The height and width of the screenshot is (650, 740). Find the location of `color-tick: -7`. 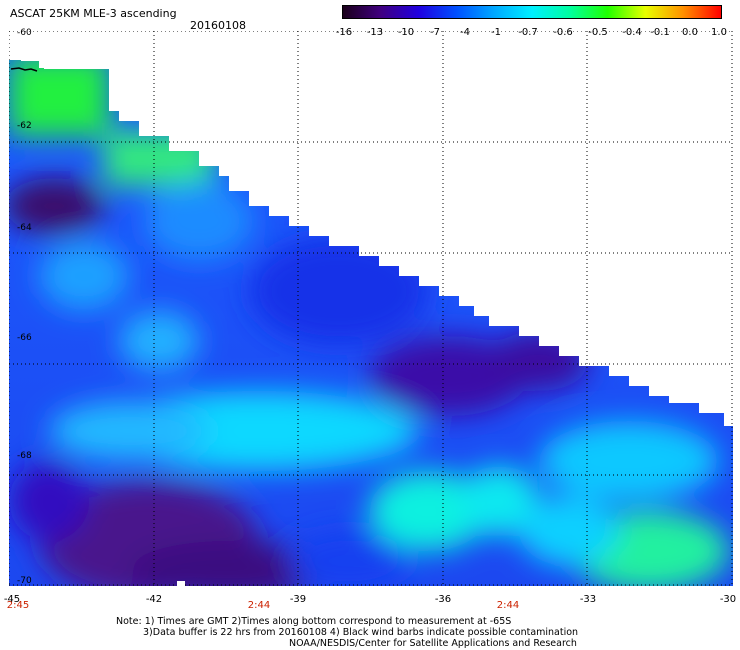

color-tick: -7 is located at coordinates (435, 32).